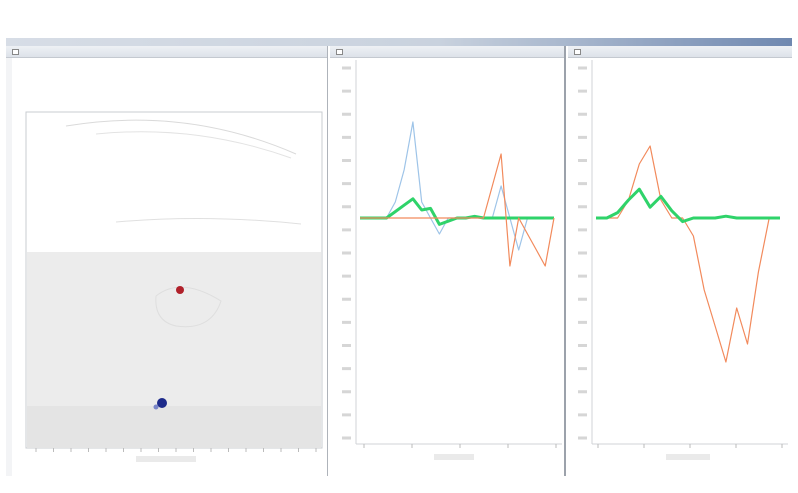 The width and height of the screenshot is (798, 493). Describe the element at coordinates (339, 52) in the screenshot. I see `panel-mid-icon` at that location.